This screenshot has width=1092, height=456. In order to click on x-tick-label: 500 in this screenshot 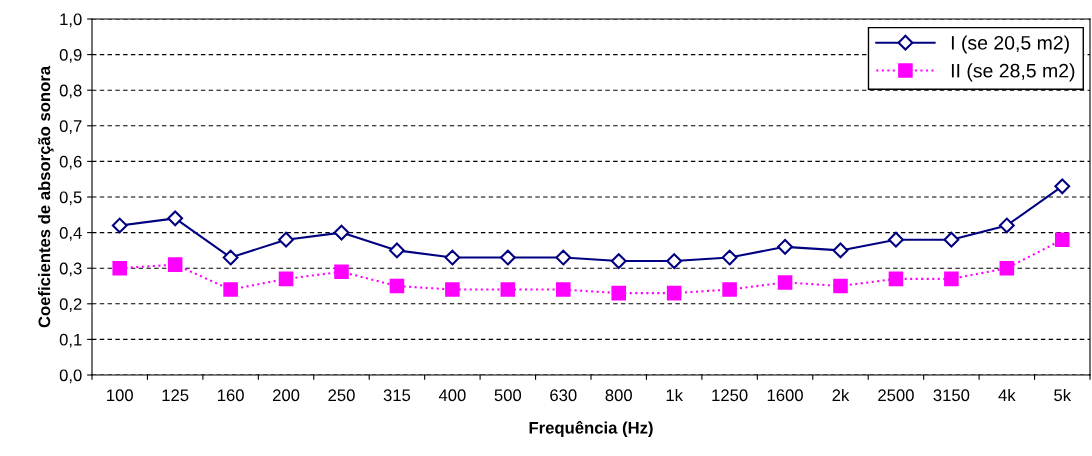, I will do `click(508, 395)`.